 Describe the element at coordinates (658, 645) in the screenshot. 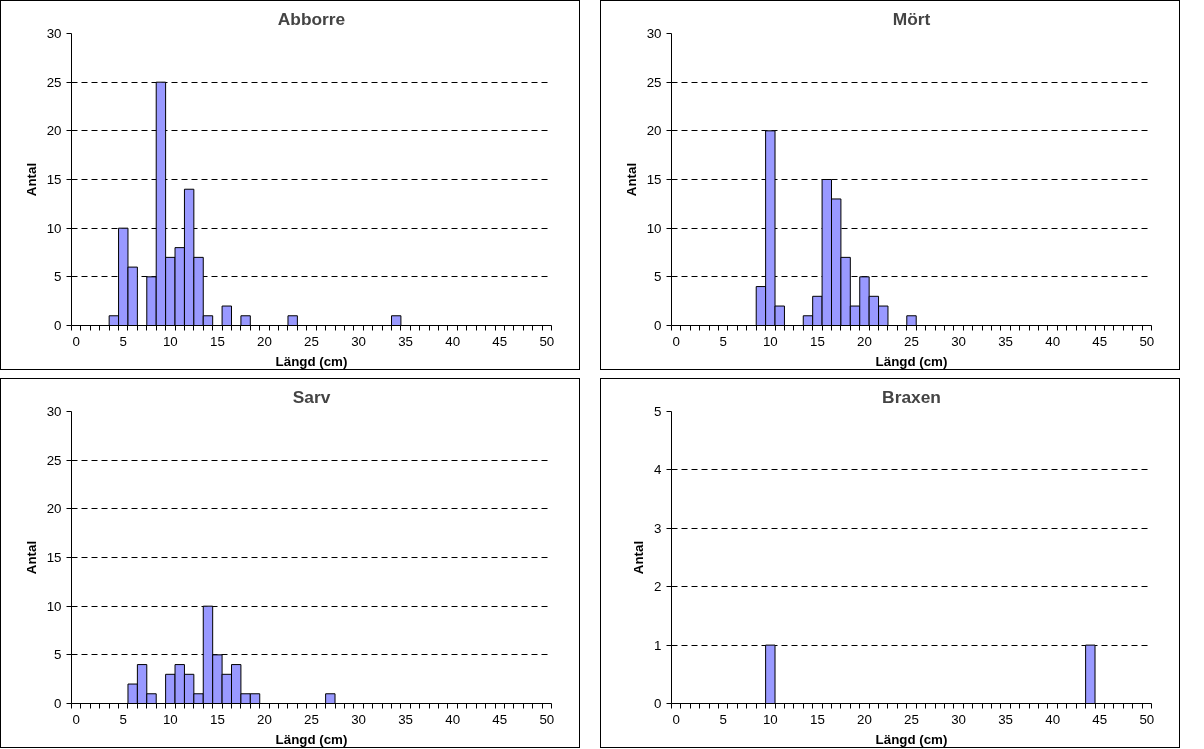

I see `y-tick-label: 1` at that location.